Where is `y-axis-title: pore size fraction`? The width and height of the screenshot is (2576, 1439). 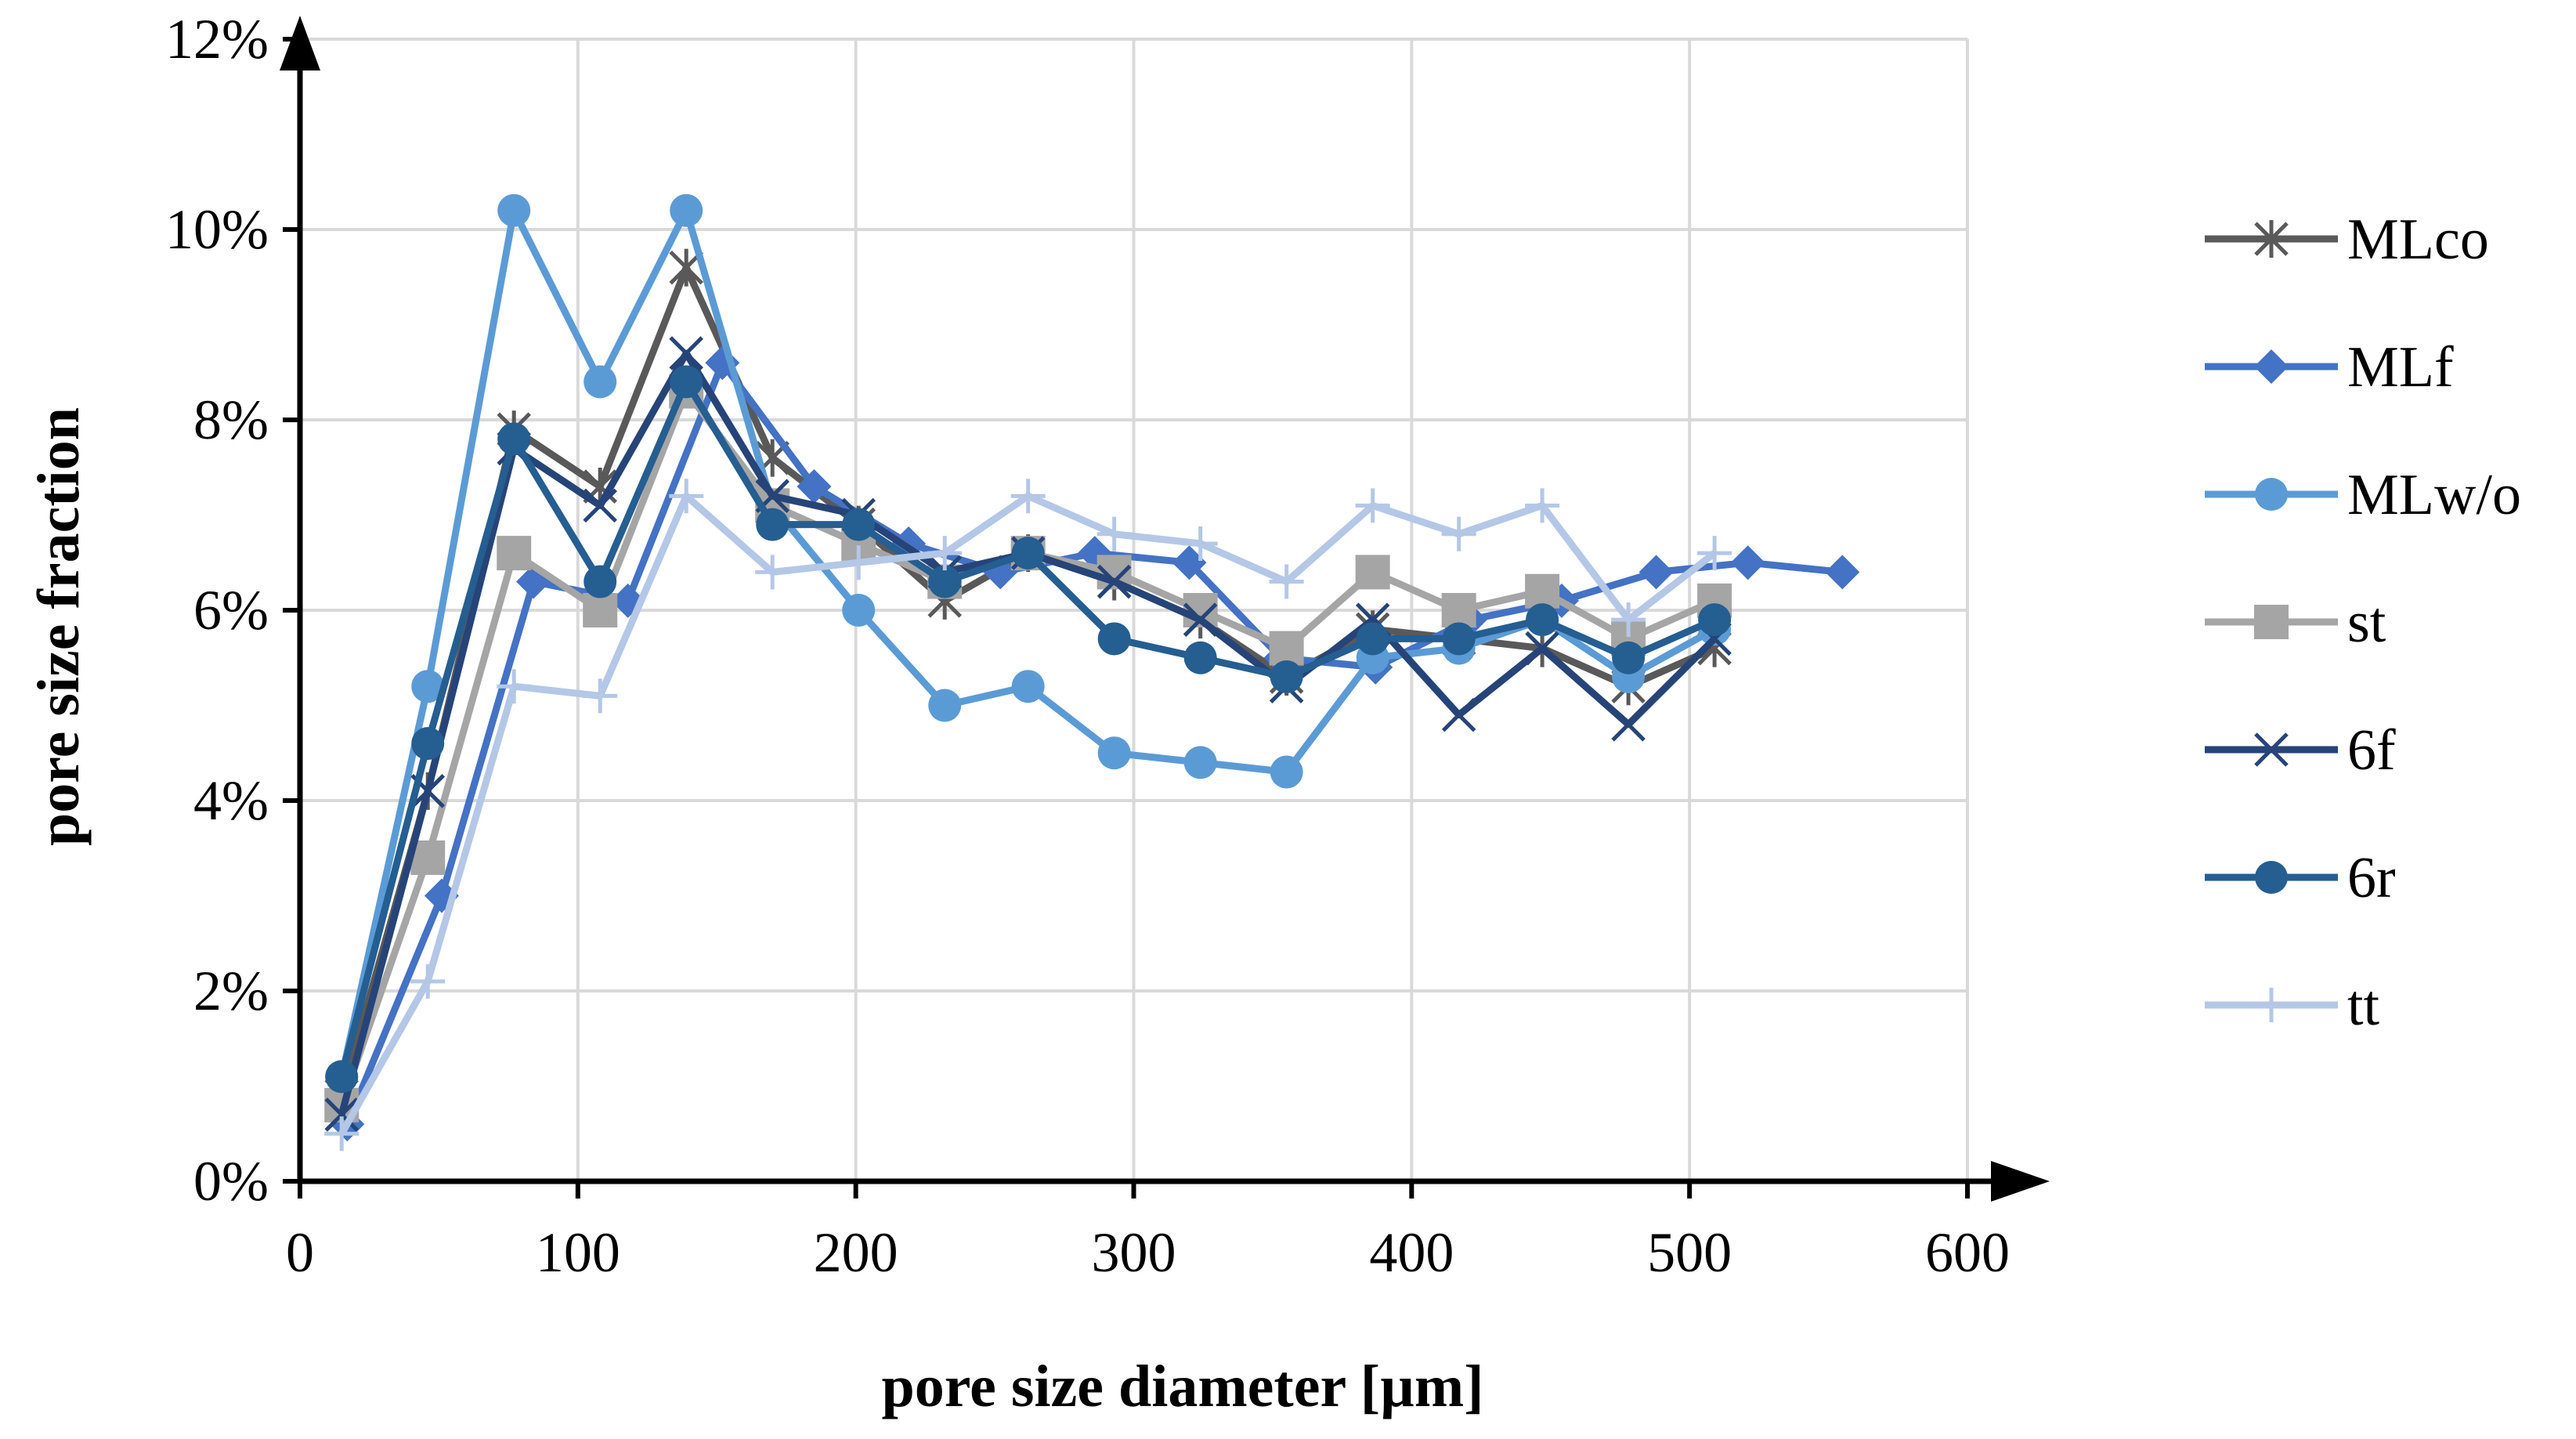 y-axis-title: pore size fraction is located at coordinates (59, 626).